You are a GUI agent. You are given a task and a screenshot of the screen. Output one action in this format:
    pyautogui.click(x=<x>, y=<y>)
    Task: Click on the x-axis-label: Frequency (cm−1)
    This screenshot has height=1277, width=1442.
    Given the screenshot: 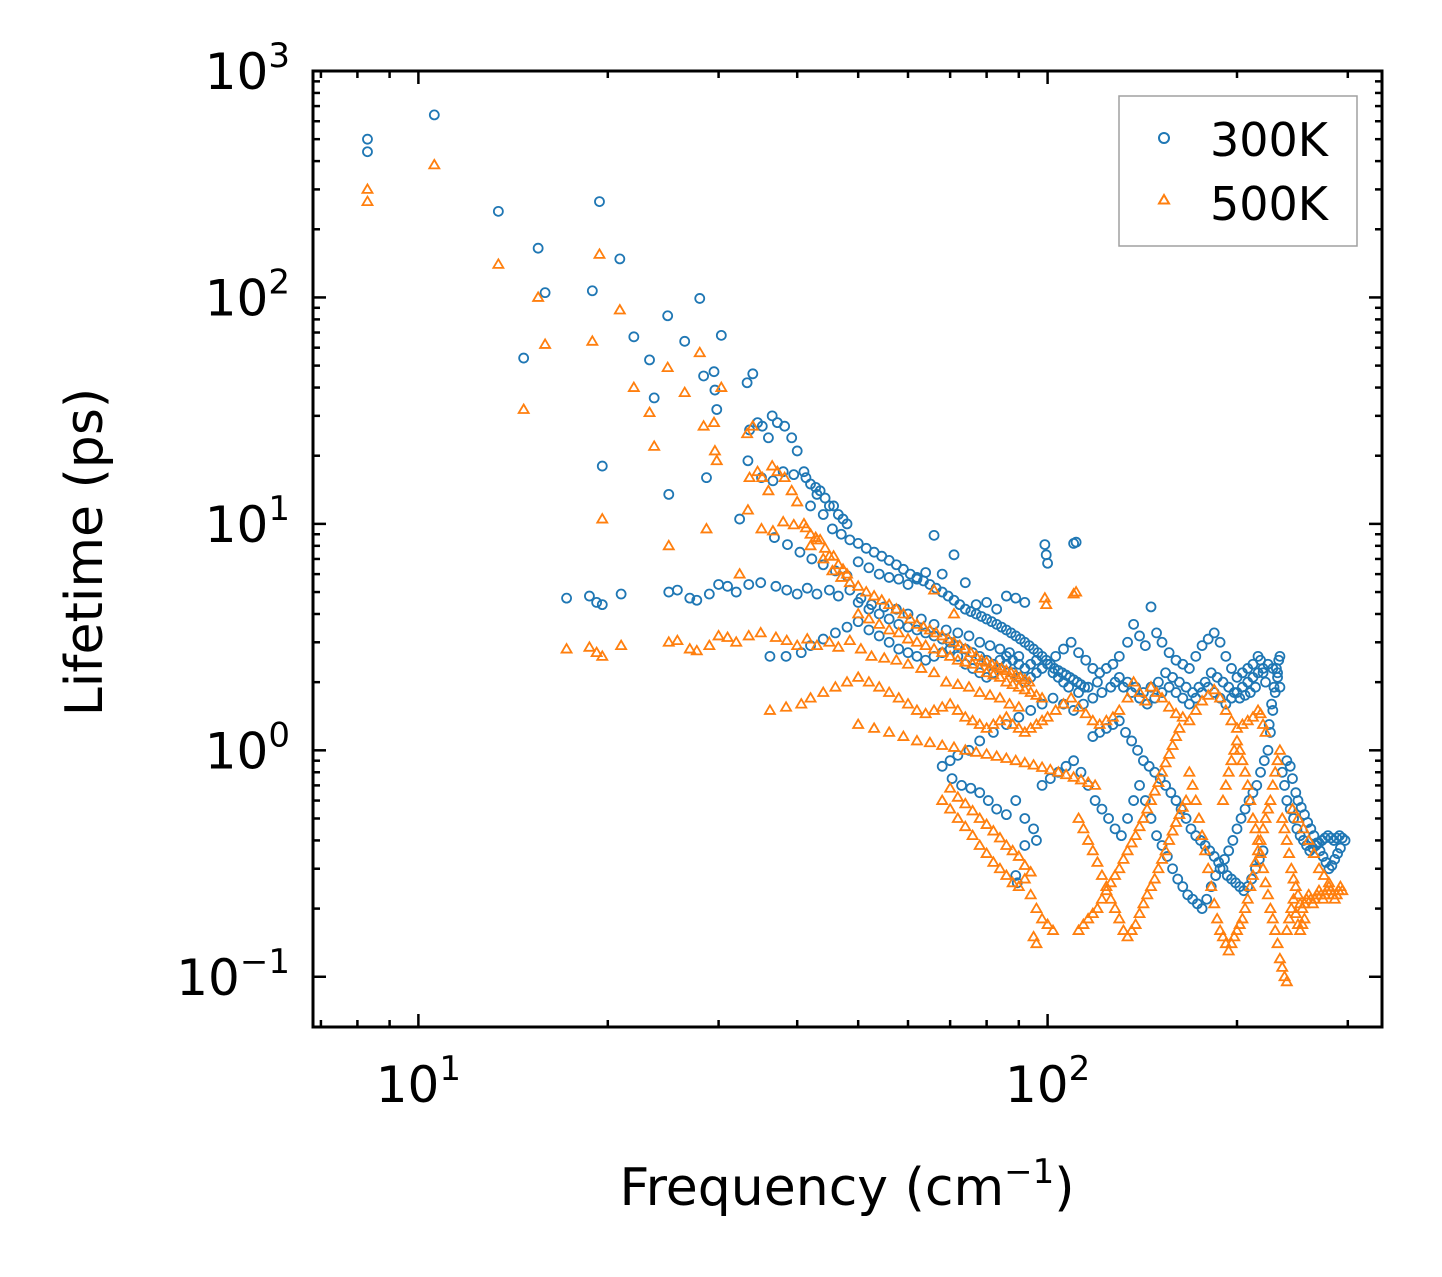 What is the action you would take?
    pyautogui.click(x=846, y=1185)
    